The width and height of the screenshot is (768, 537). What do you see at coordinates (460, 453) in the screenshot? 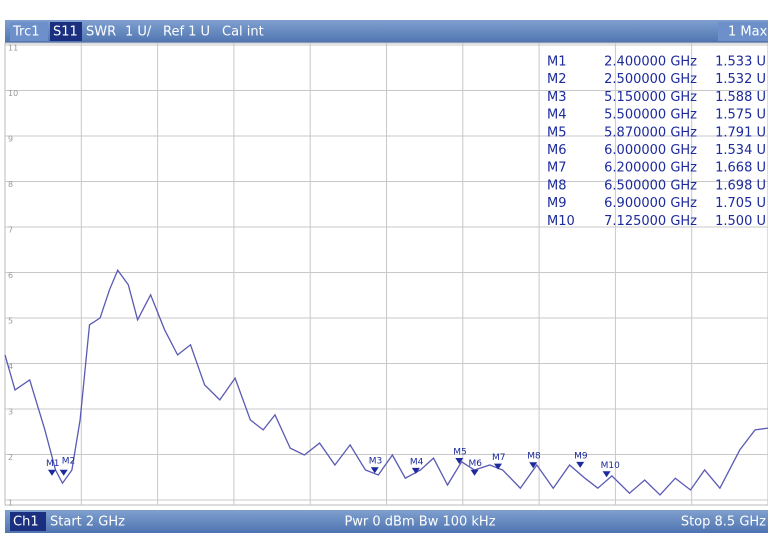
I see `marker-label: M5` at bounding box center [460, 453].